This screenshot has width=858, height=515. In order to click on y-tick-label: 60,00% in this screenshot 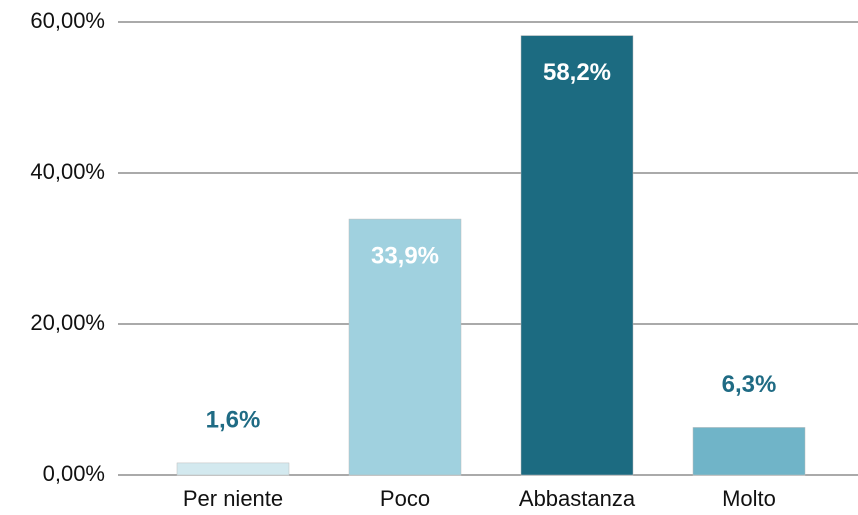, I will do `click(67, 20)`.